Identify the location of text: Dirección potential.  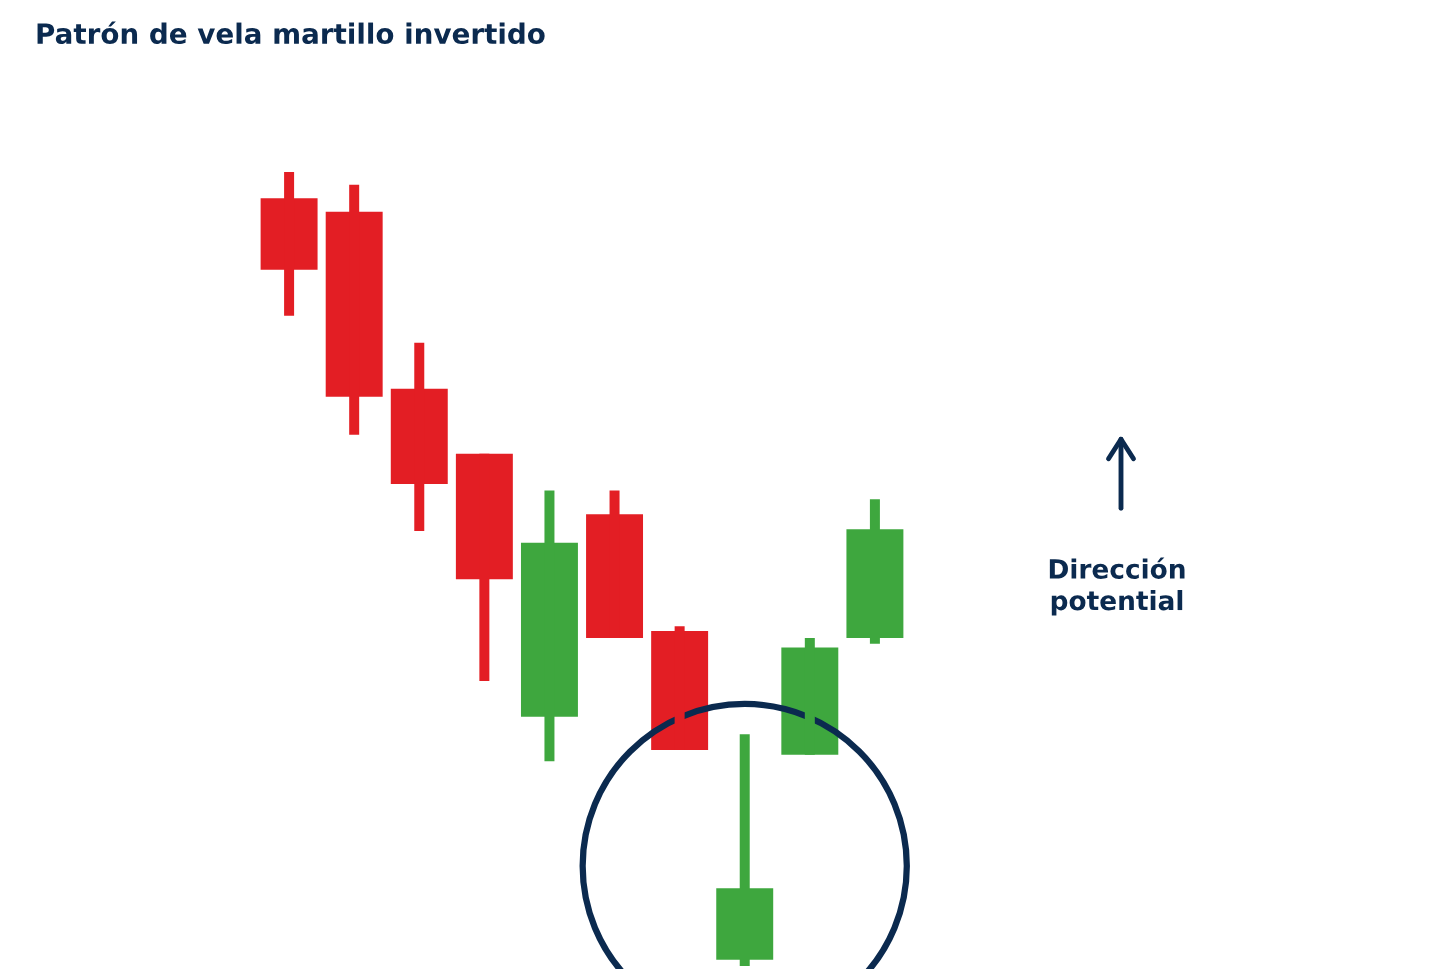
(1117, 586).